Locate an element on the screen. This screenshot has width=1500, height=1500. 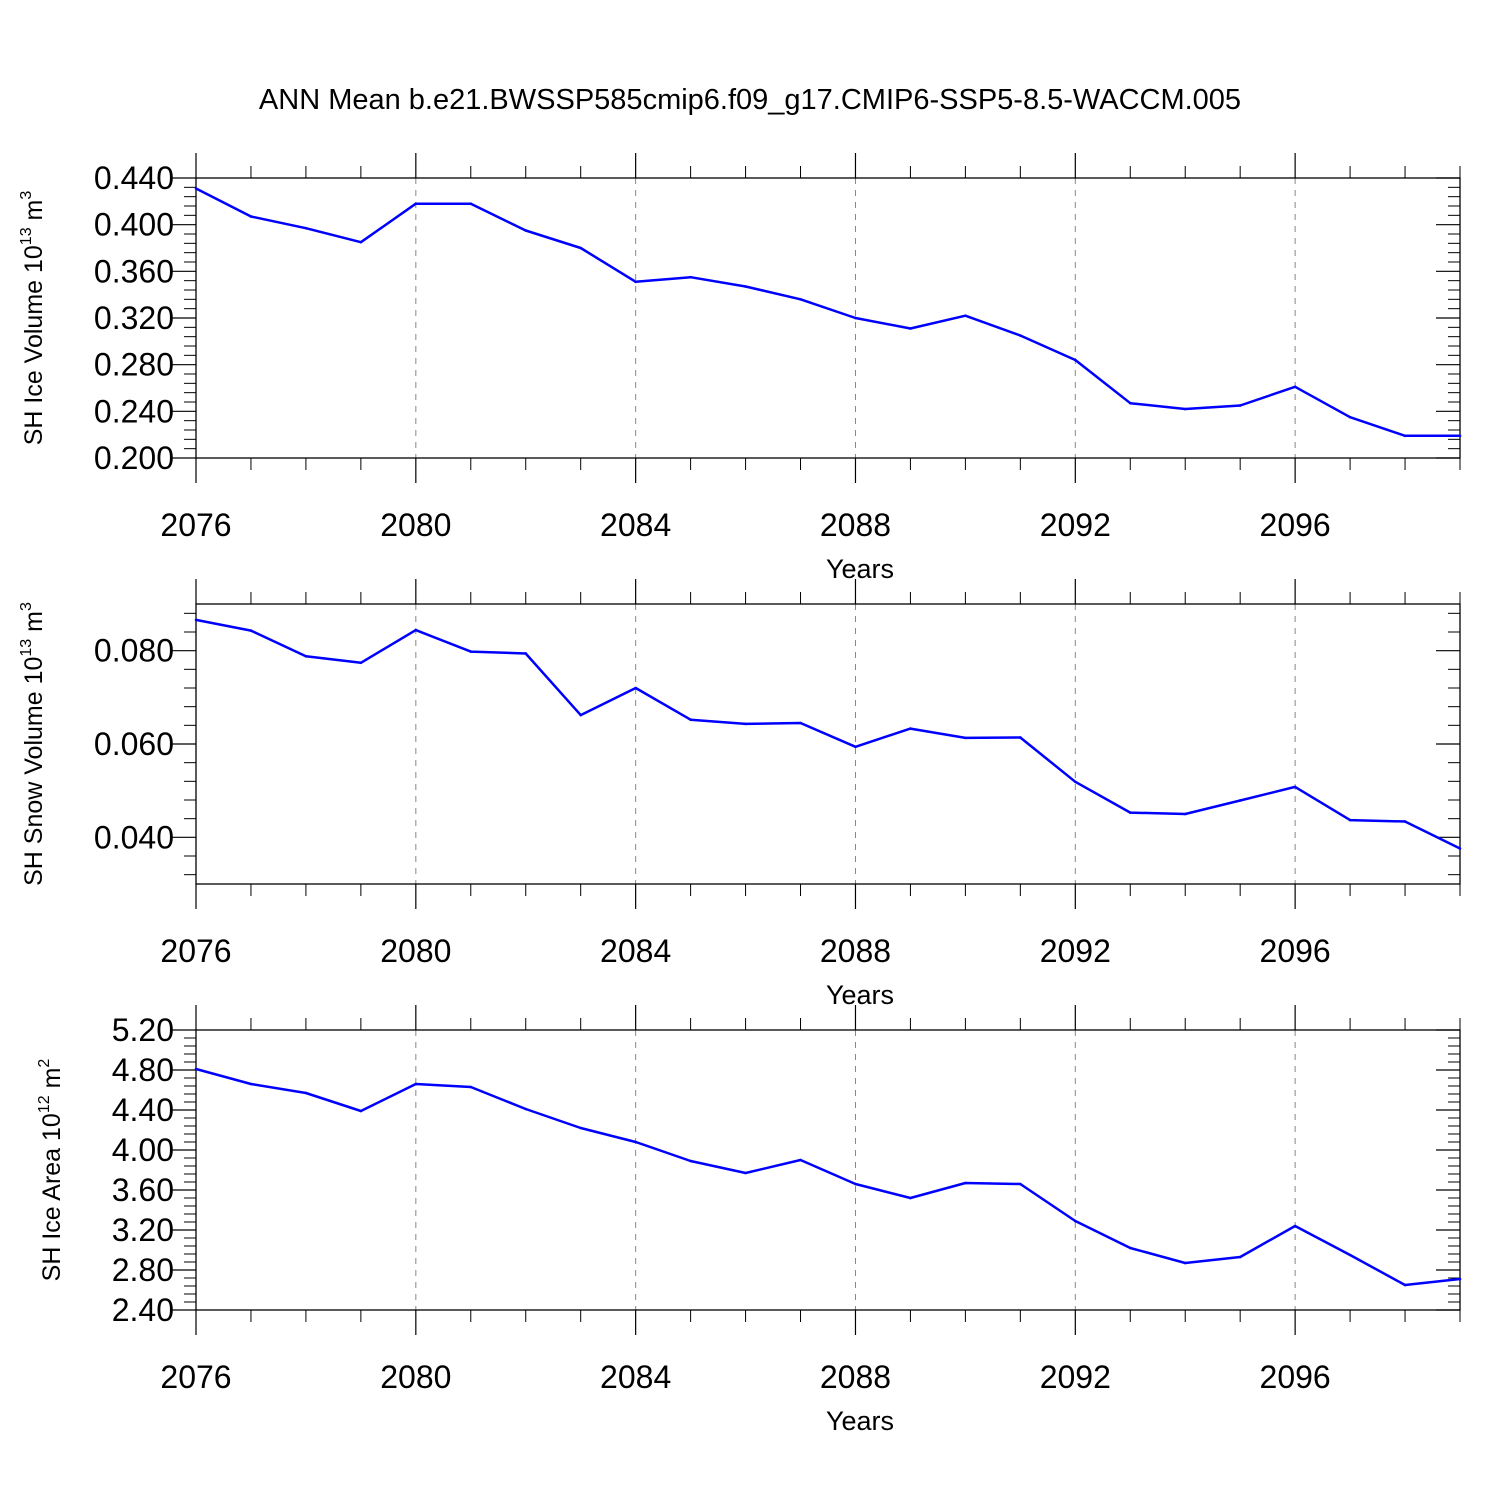
x-tick-label: 2096 is located at coordinates (1295, 951).